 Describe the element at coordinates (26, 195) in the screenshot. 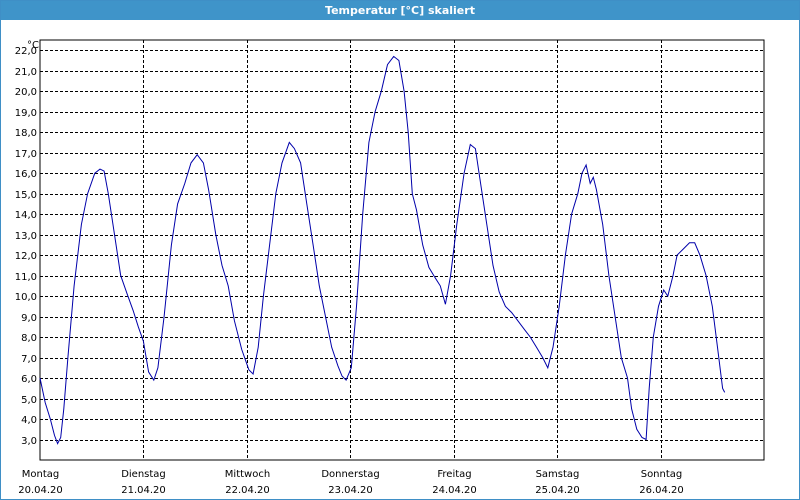

I see `y-tick-label: 15,0` at that location.